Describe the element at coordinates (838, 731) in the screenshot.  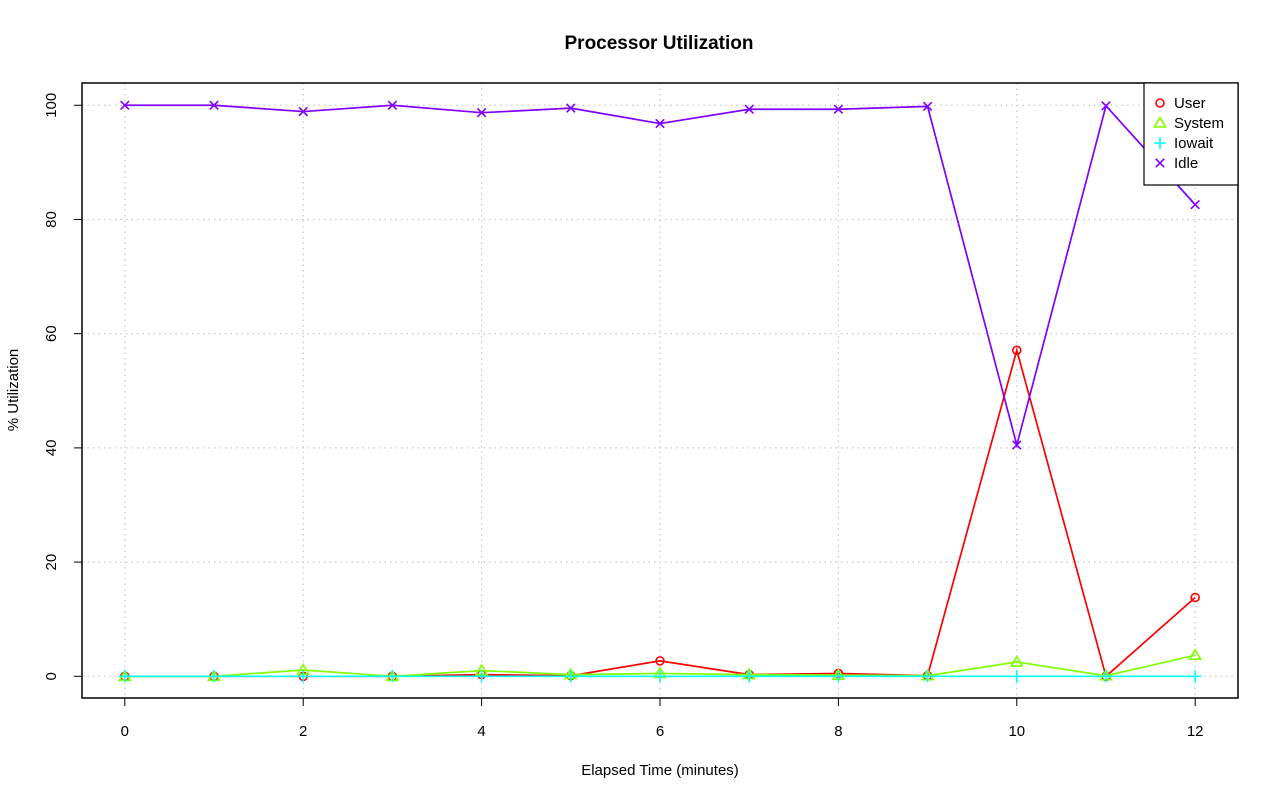
I see `x-tick-label: 8` at that location.